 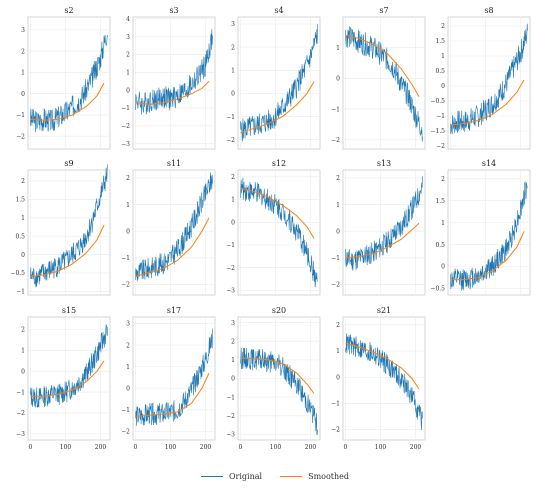 I want to click on panel-s13: −2 −1 0 1 2 s13, so click(x=378, y=227).